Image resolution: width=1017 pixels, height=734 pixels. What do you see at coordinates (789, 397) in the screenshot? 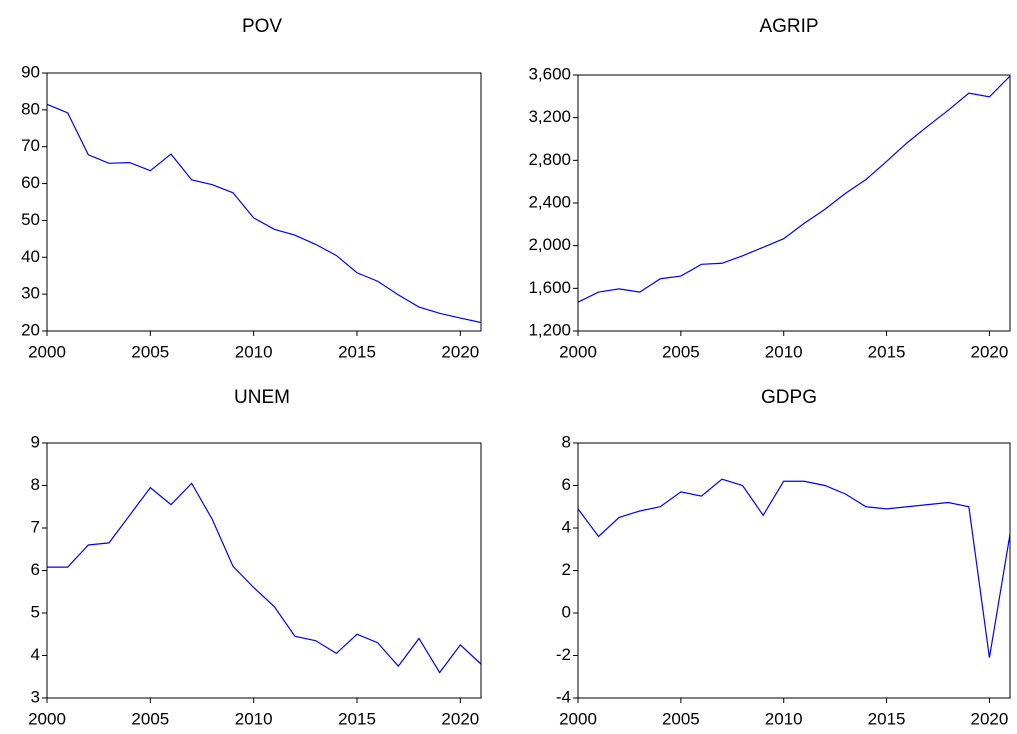
I see `chart-title: GDPG` at bounding box center [789, 397].